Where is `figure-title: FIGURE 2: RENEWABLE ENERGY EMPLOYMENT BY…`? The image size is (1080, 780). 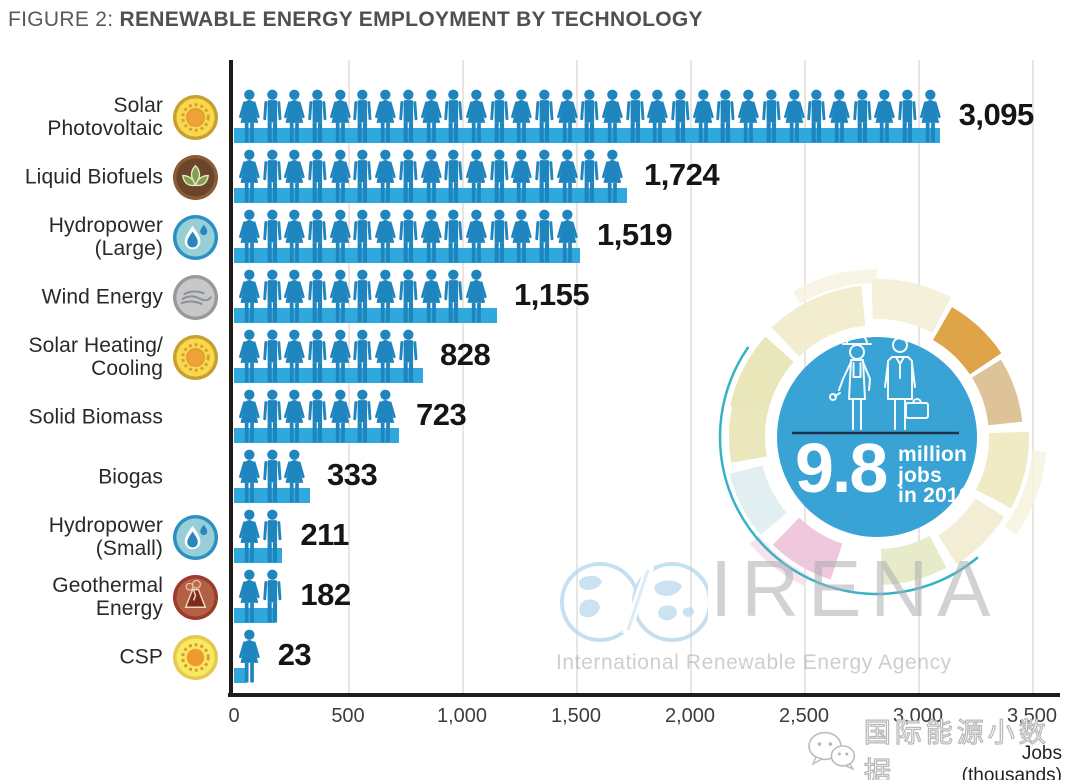
figure-title: FIGURE 2: RENEWABLE ENERGY EMPLOYMENT BY… is located at coordinates (355, 20).